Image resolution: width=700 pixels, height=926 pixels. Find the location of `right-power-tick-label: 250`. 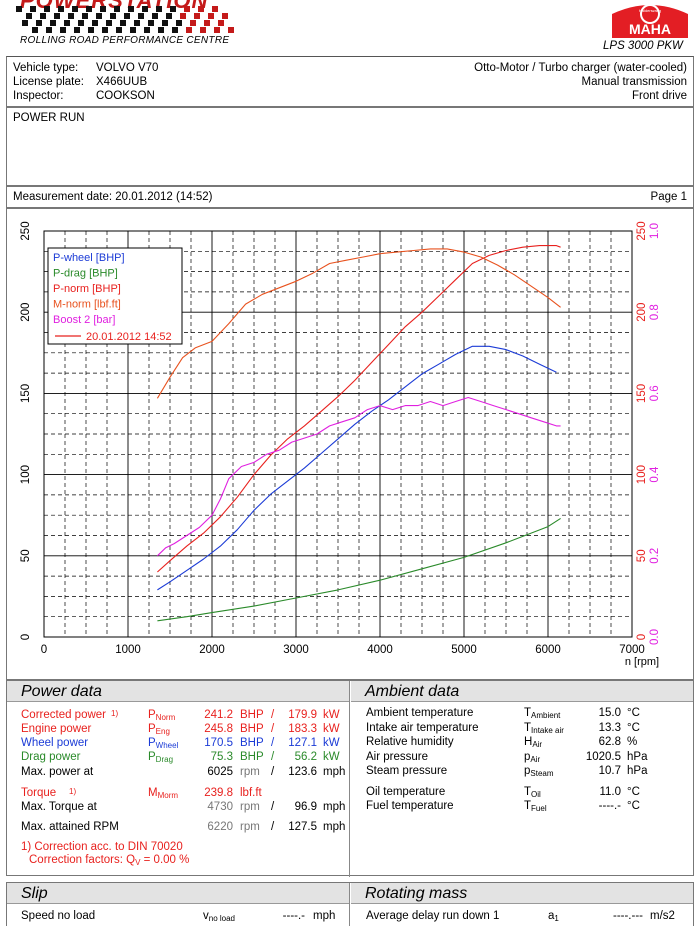

right-power-tick-label: 250 is located at coordinates (642, 230).